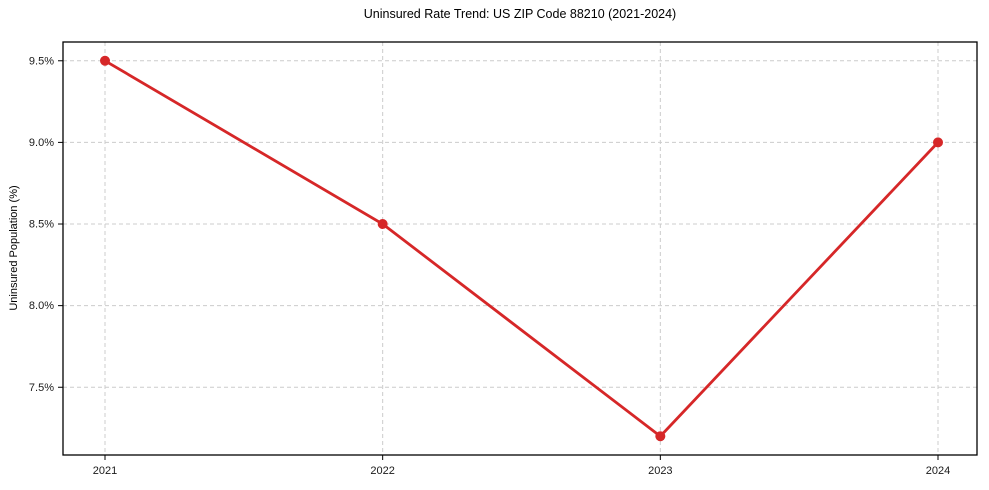 The image size is (989, 490). Describe the element at coordinates (382, 471) in the screenshot. I see `x-tick-label: 2022` at that location.